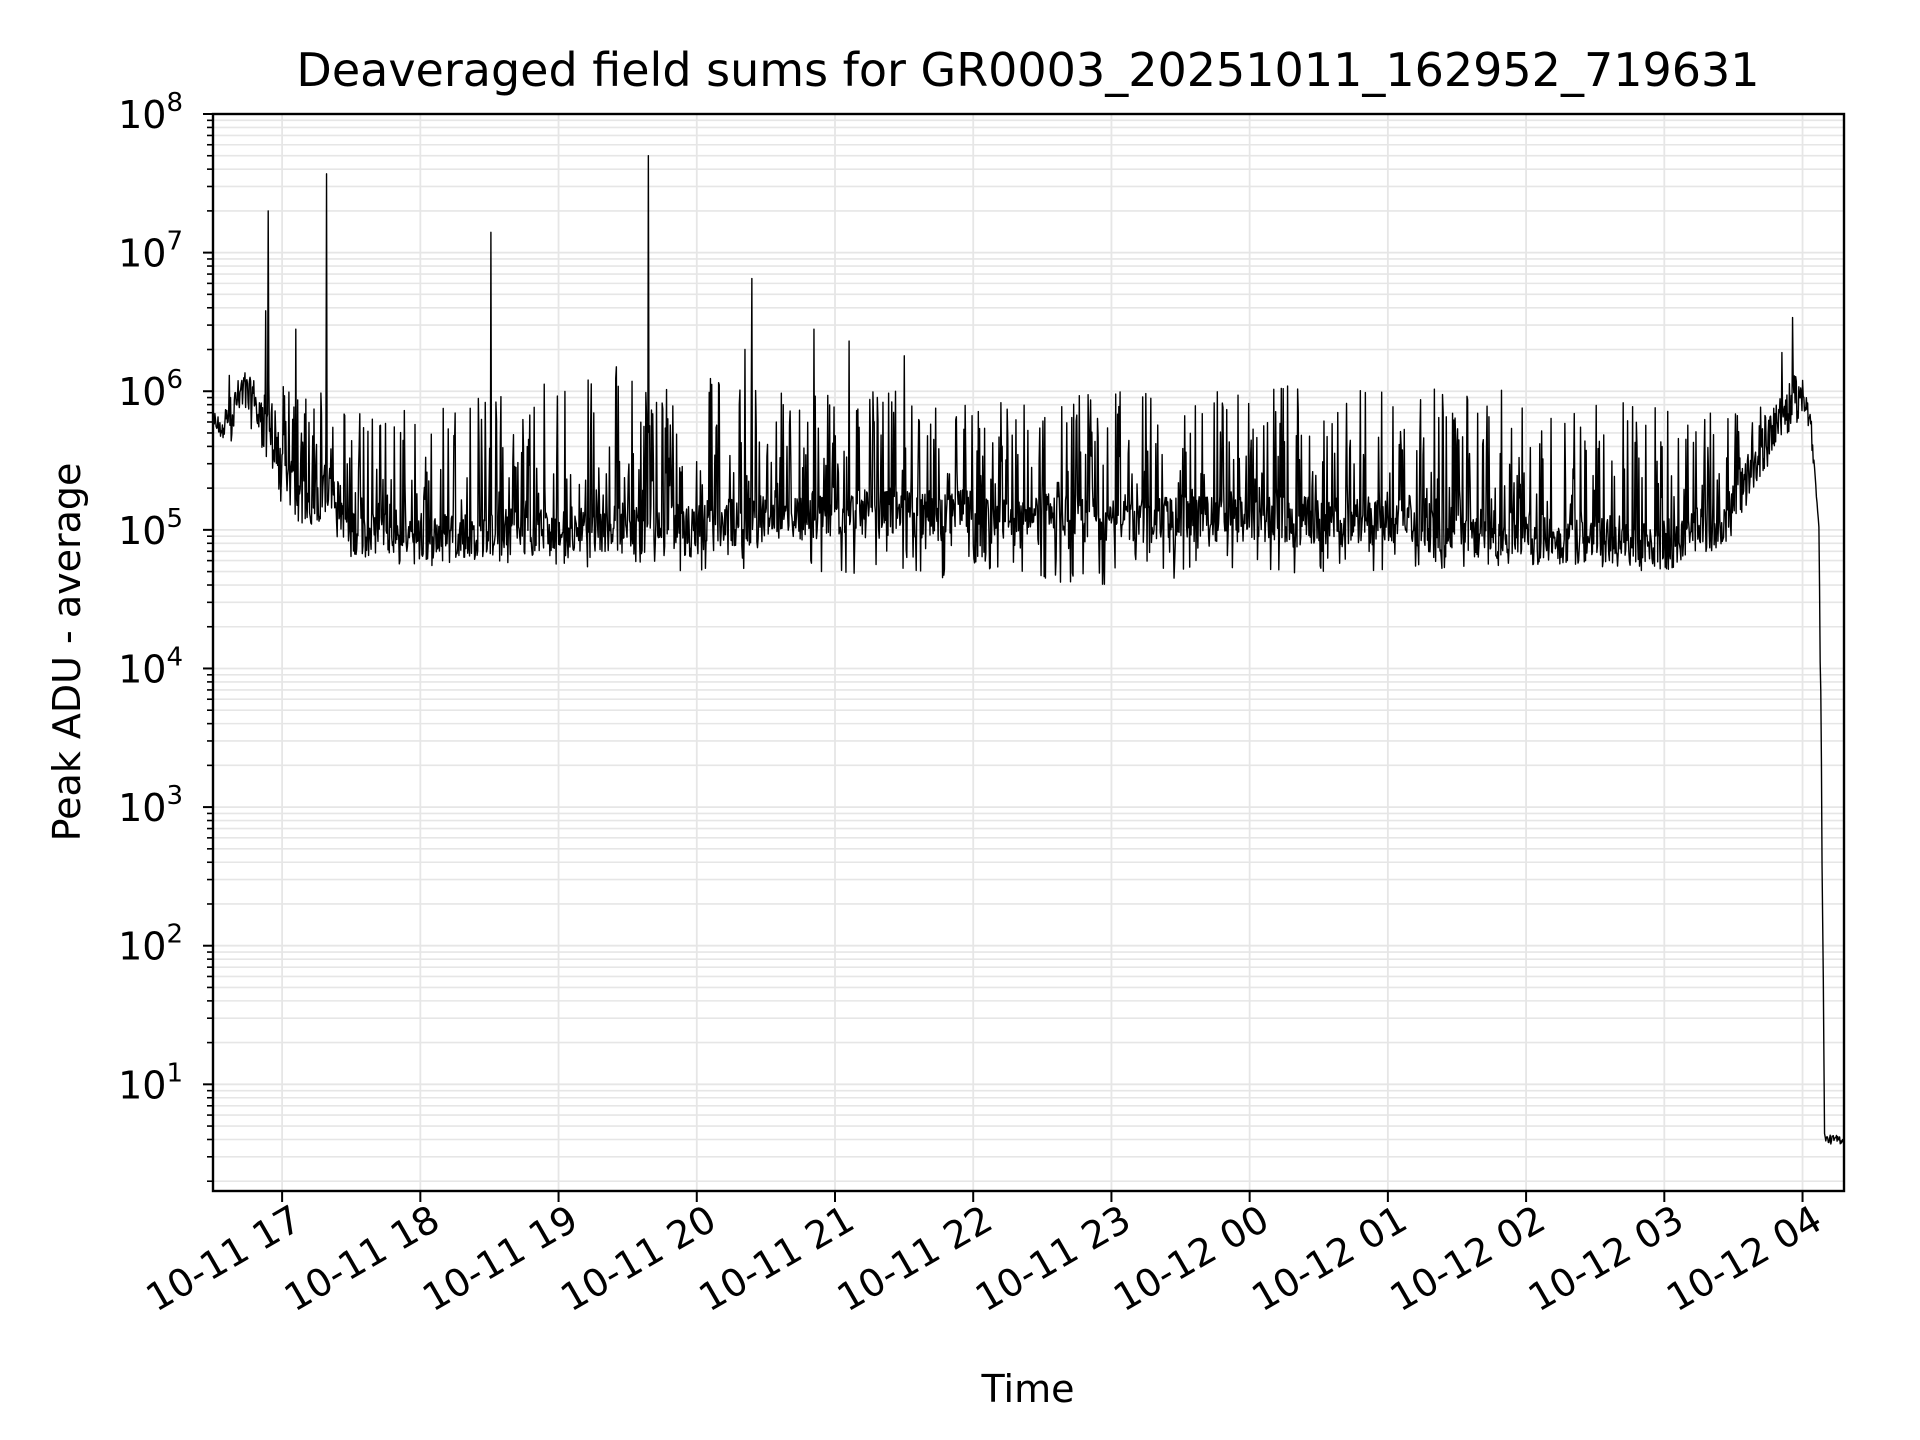 This screenshot has width=1920, height=1440. Describe the element at coordinates (150, 251) in the screenshot. I see `y-tick-label: 107` at that location.